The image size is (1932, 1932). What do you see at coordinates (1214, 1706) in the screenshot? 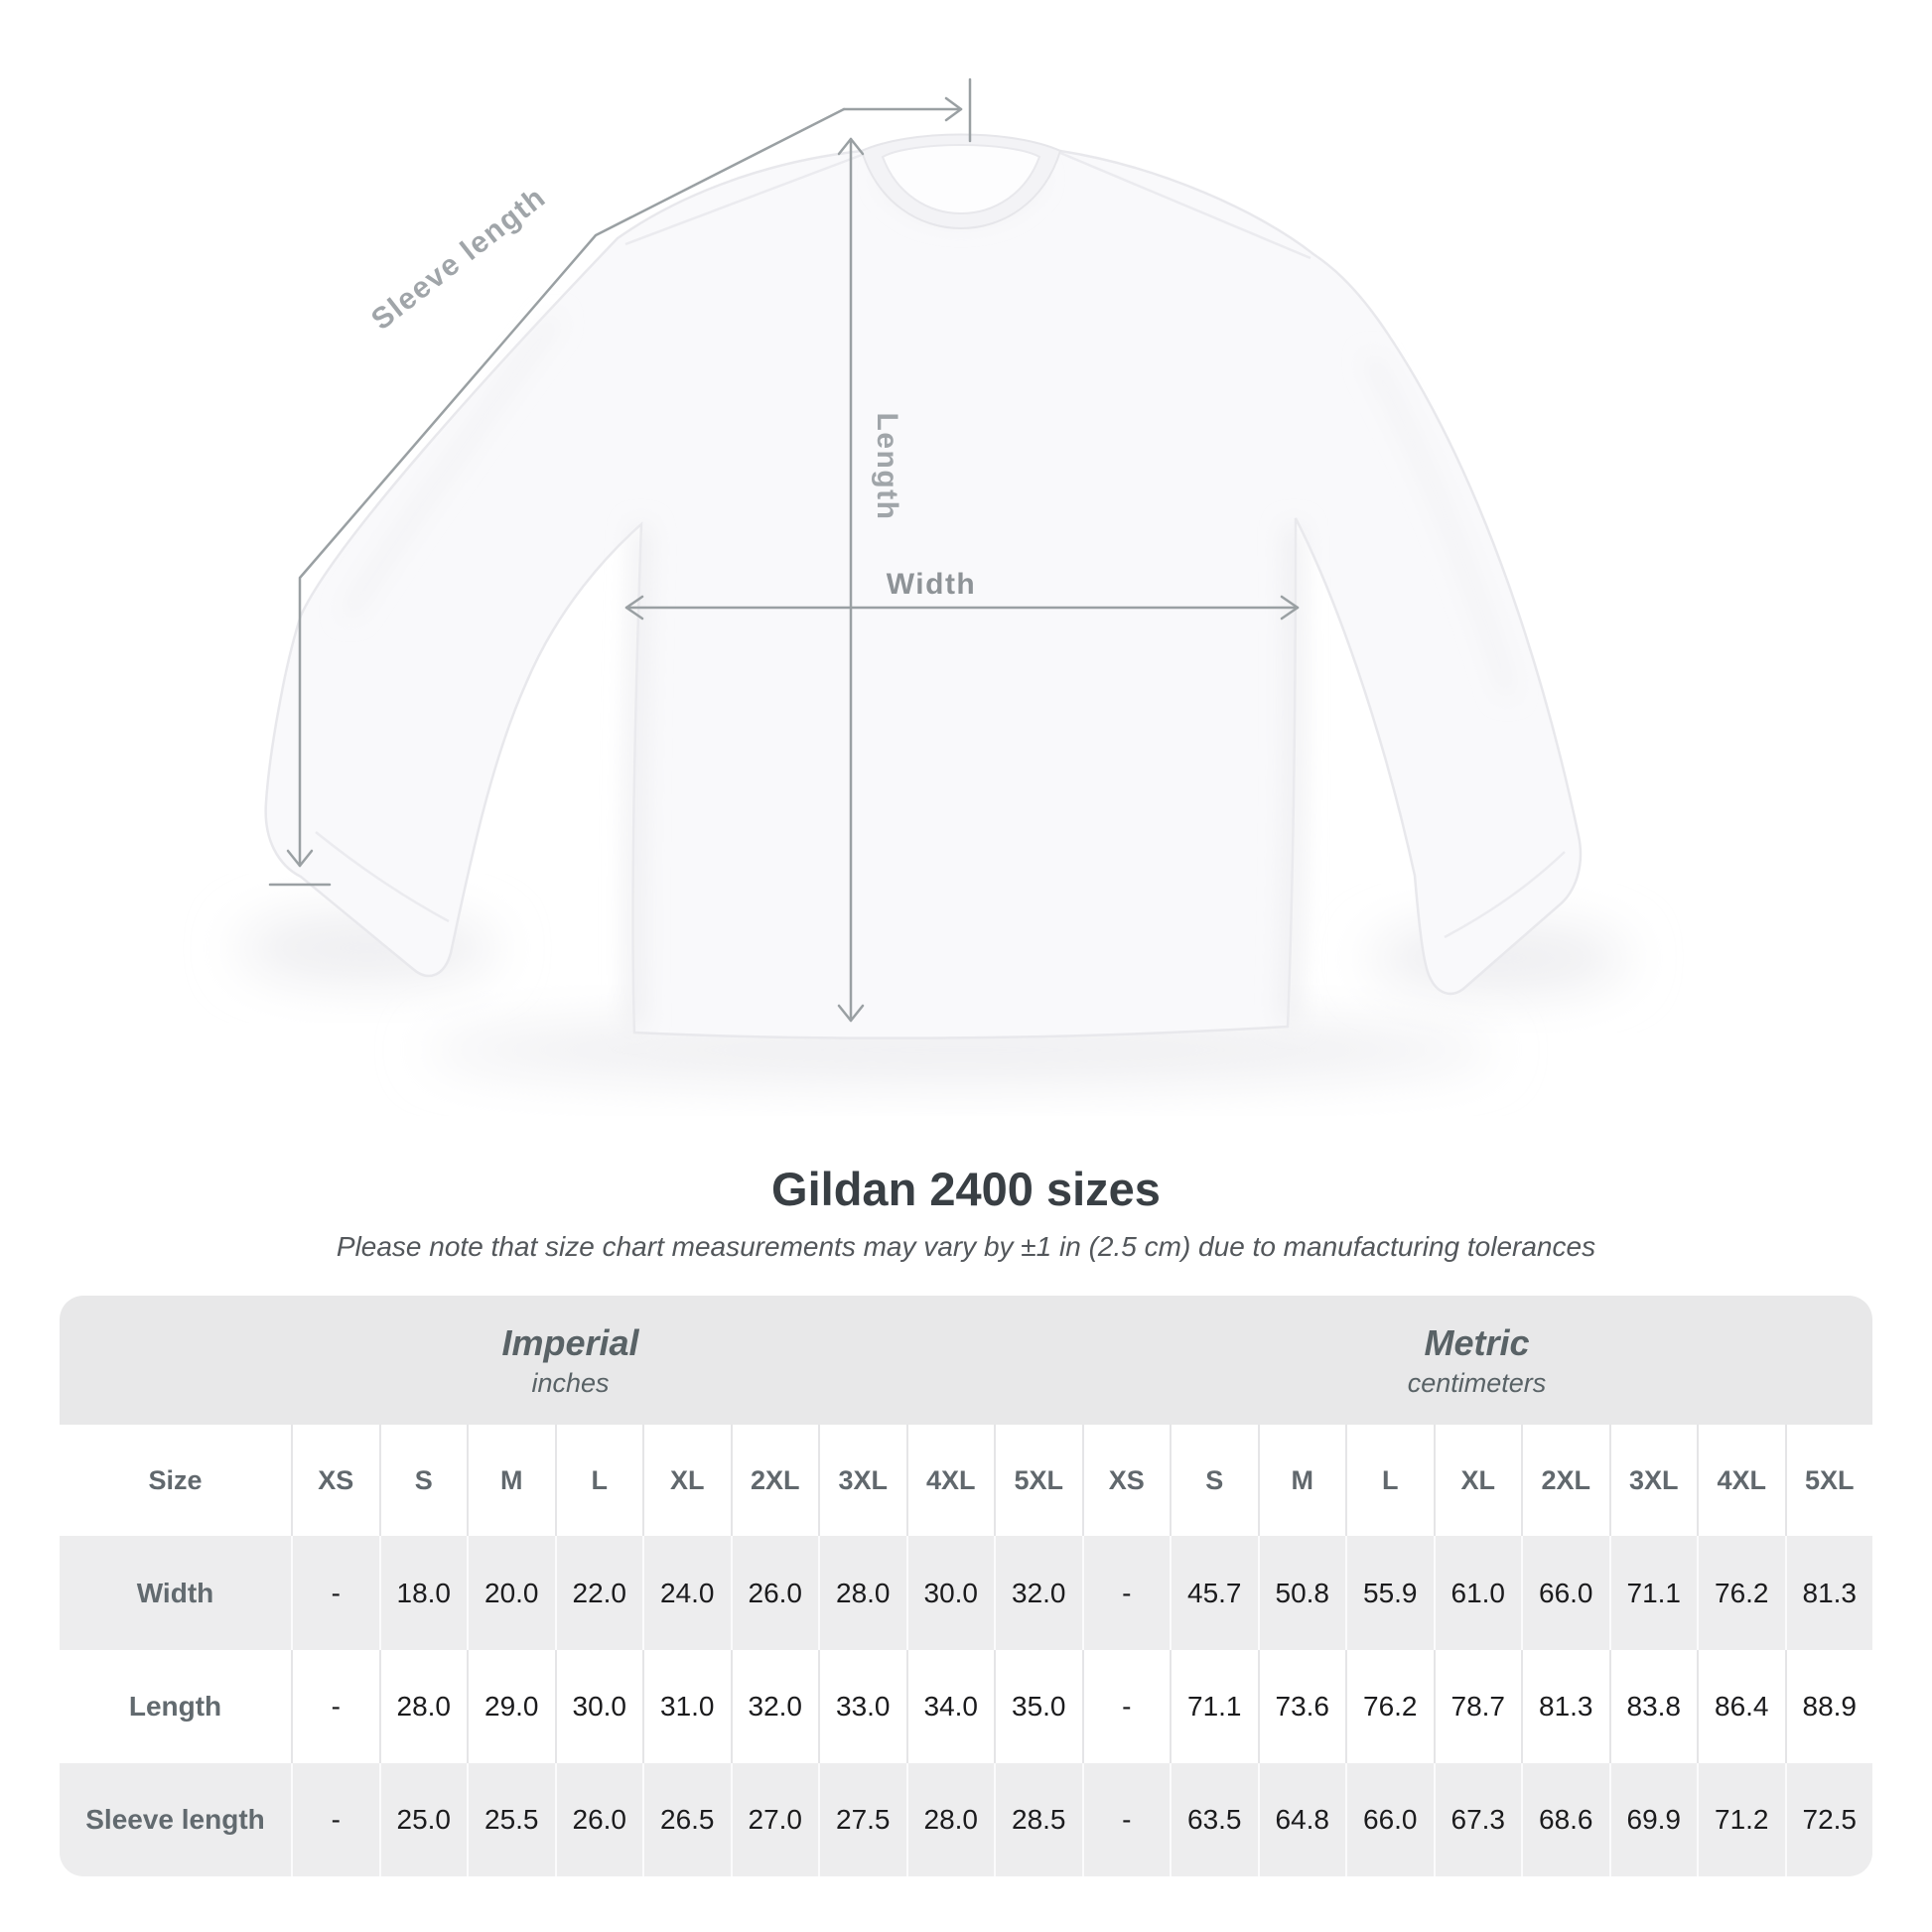
I see `length-metric-s: 71.1` at bounding box center [1214, 1706].